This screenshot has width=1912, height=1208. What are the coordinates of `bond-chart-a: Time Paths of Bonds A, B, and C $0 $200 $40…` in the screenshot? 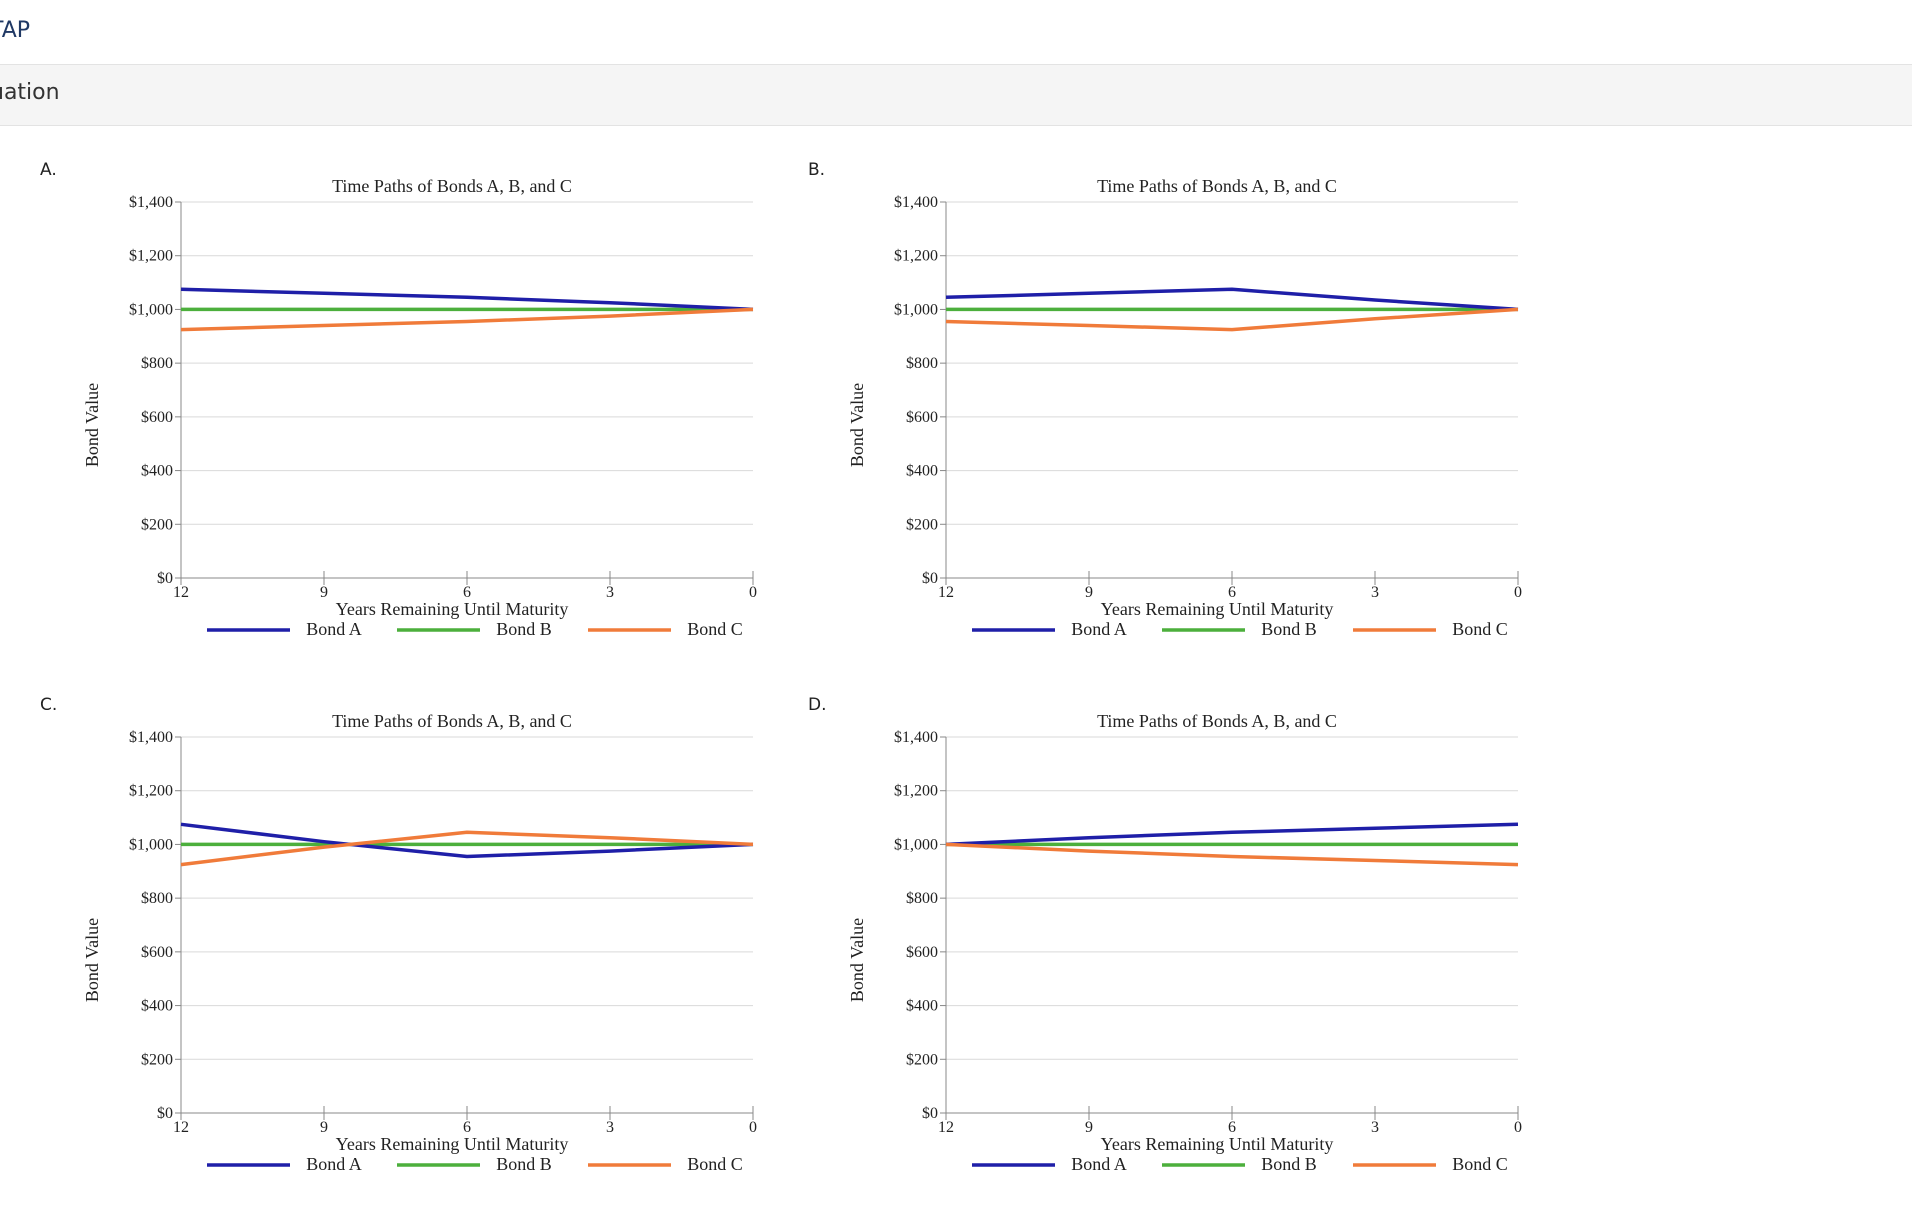 It's located at (420, 410).